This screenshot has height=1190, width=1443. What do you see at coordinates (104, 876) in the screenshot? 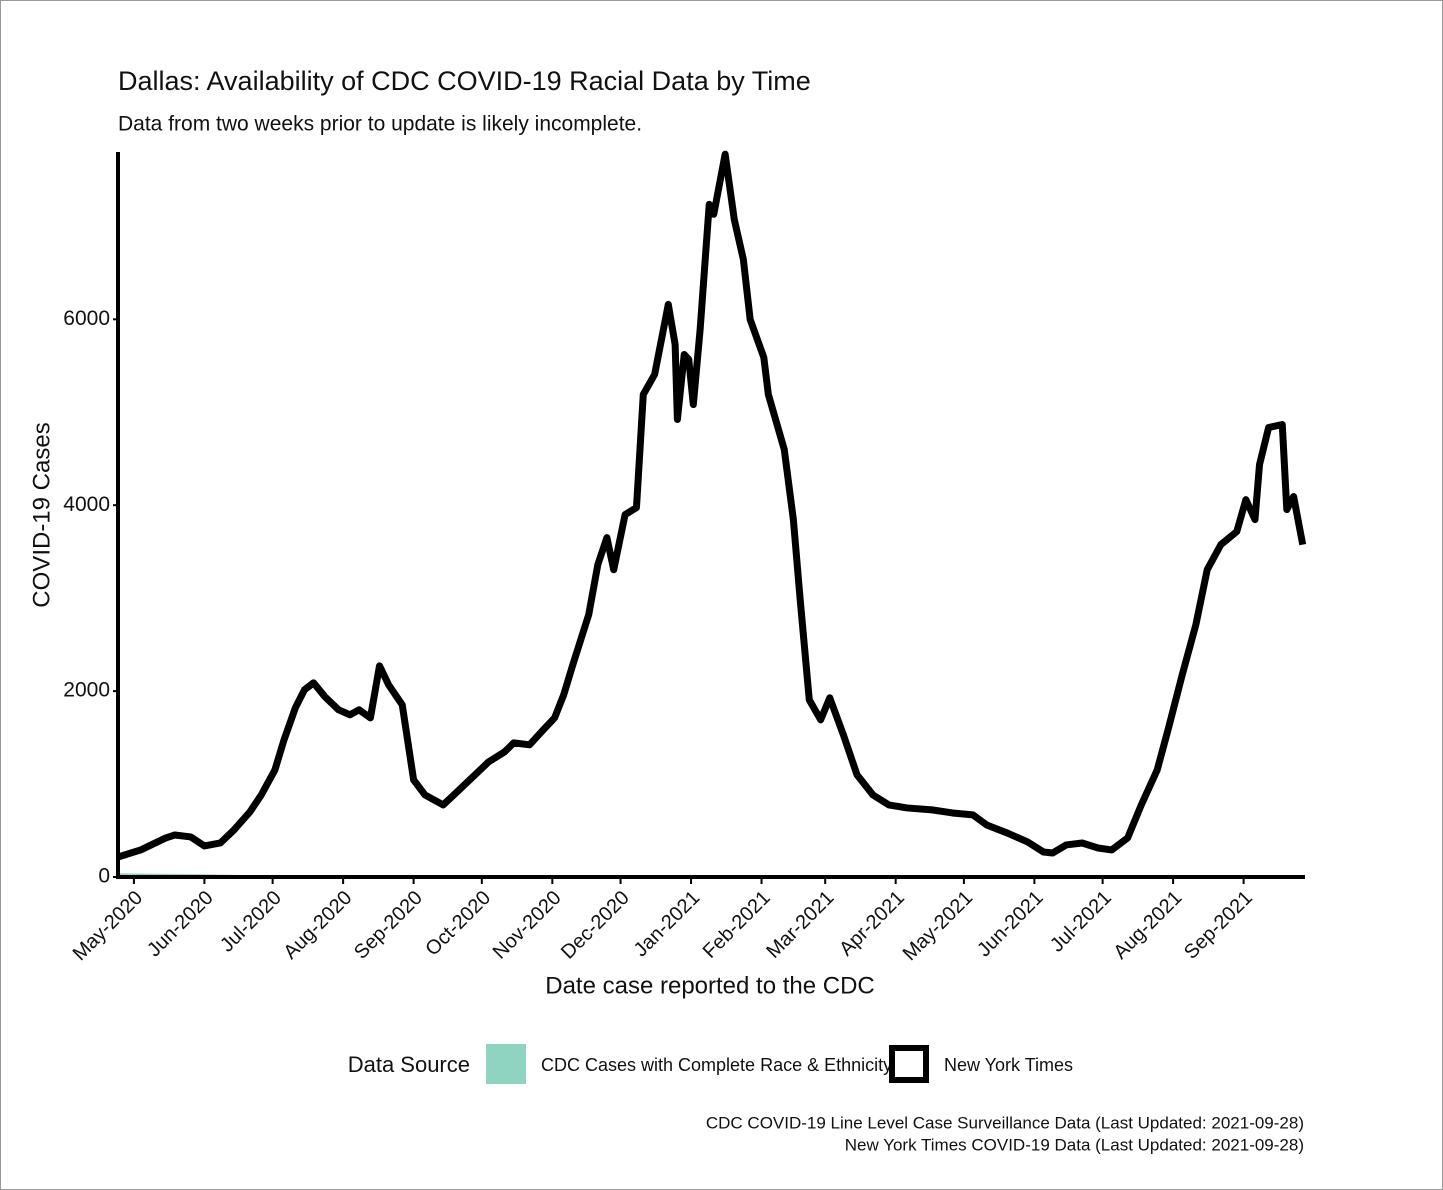
I see `y-tick-label: 0` at bounding box center [104, 876].